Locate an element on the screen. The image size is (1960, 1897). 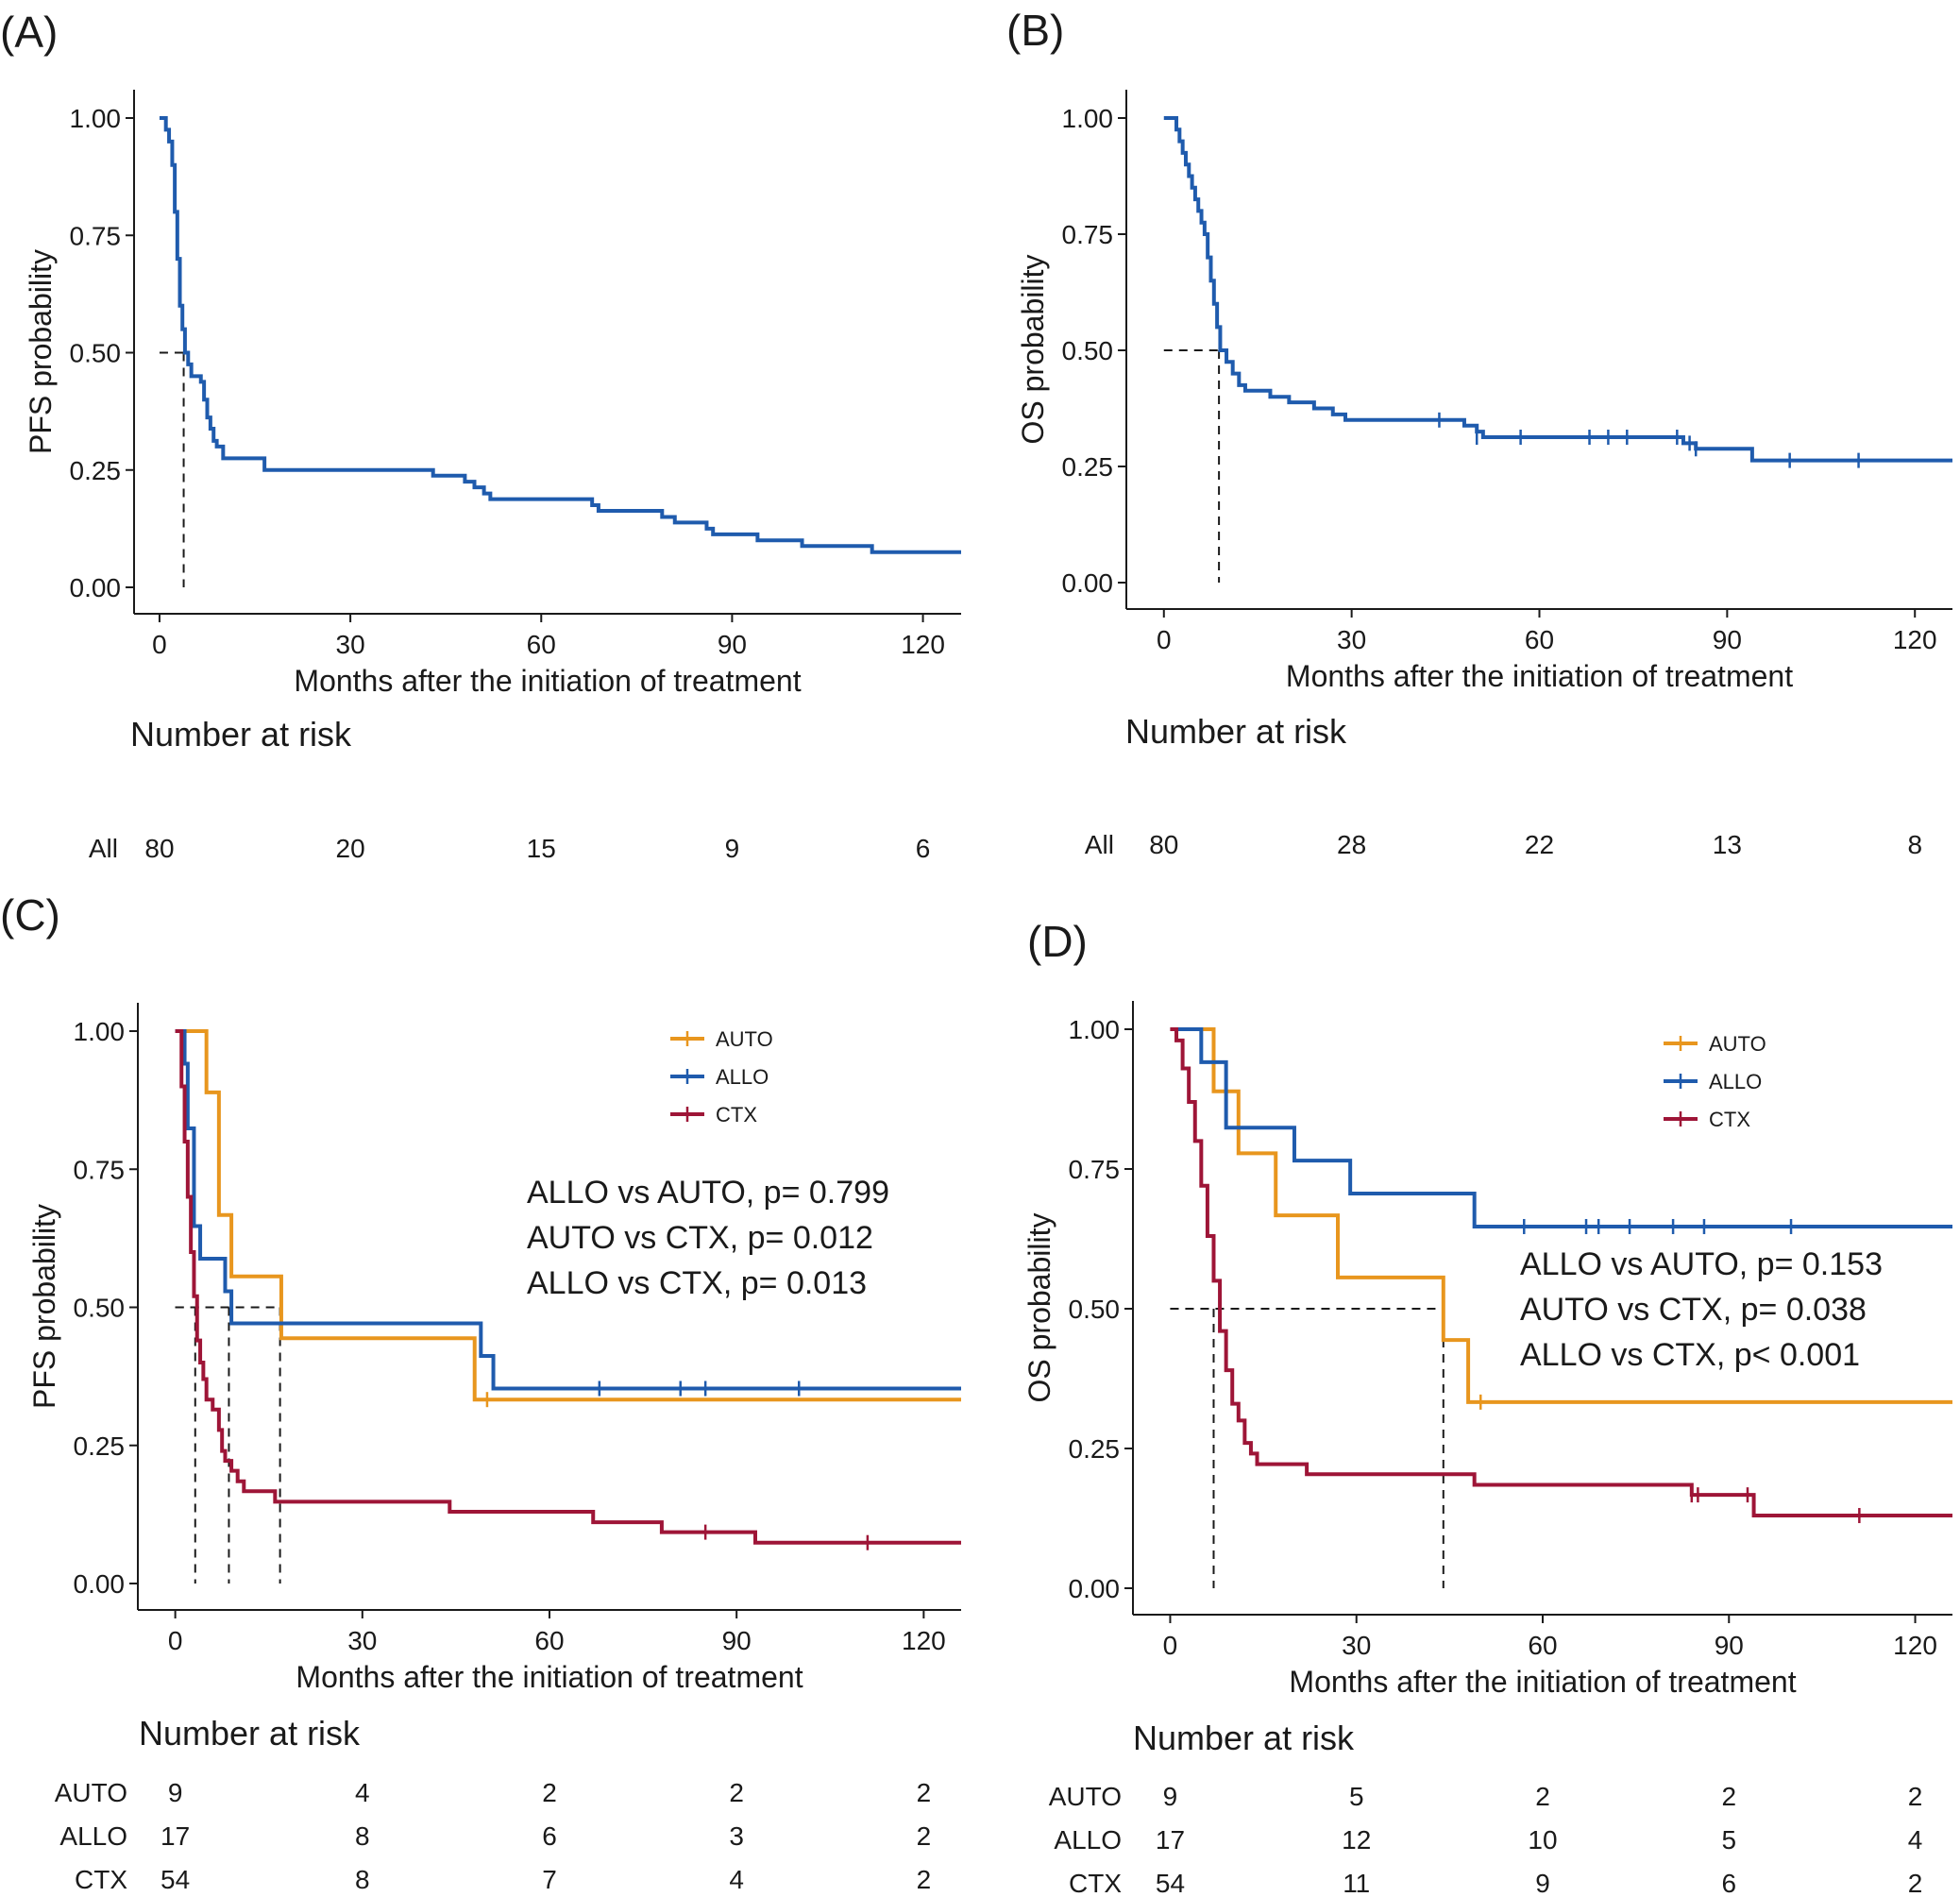
risk-count: 10 is located at coordinates (1542, 1840).